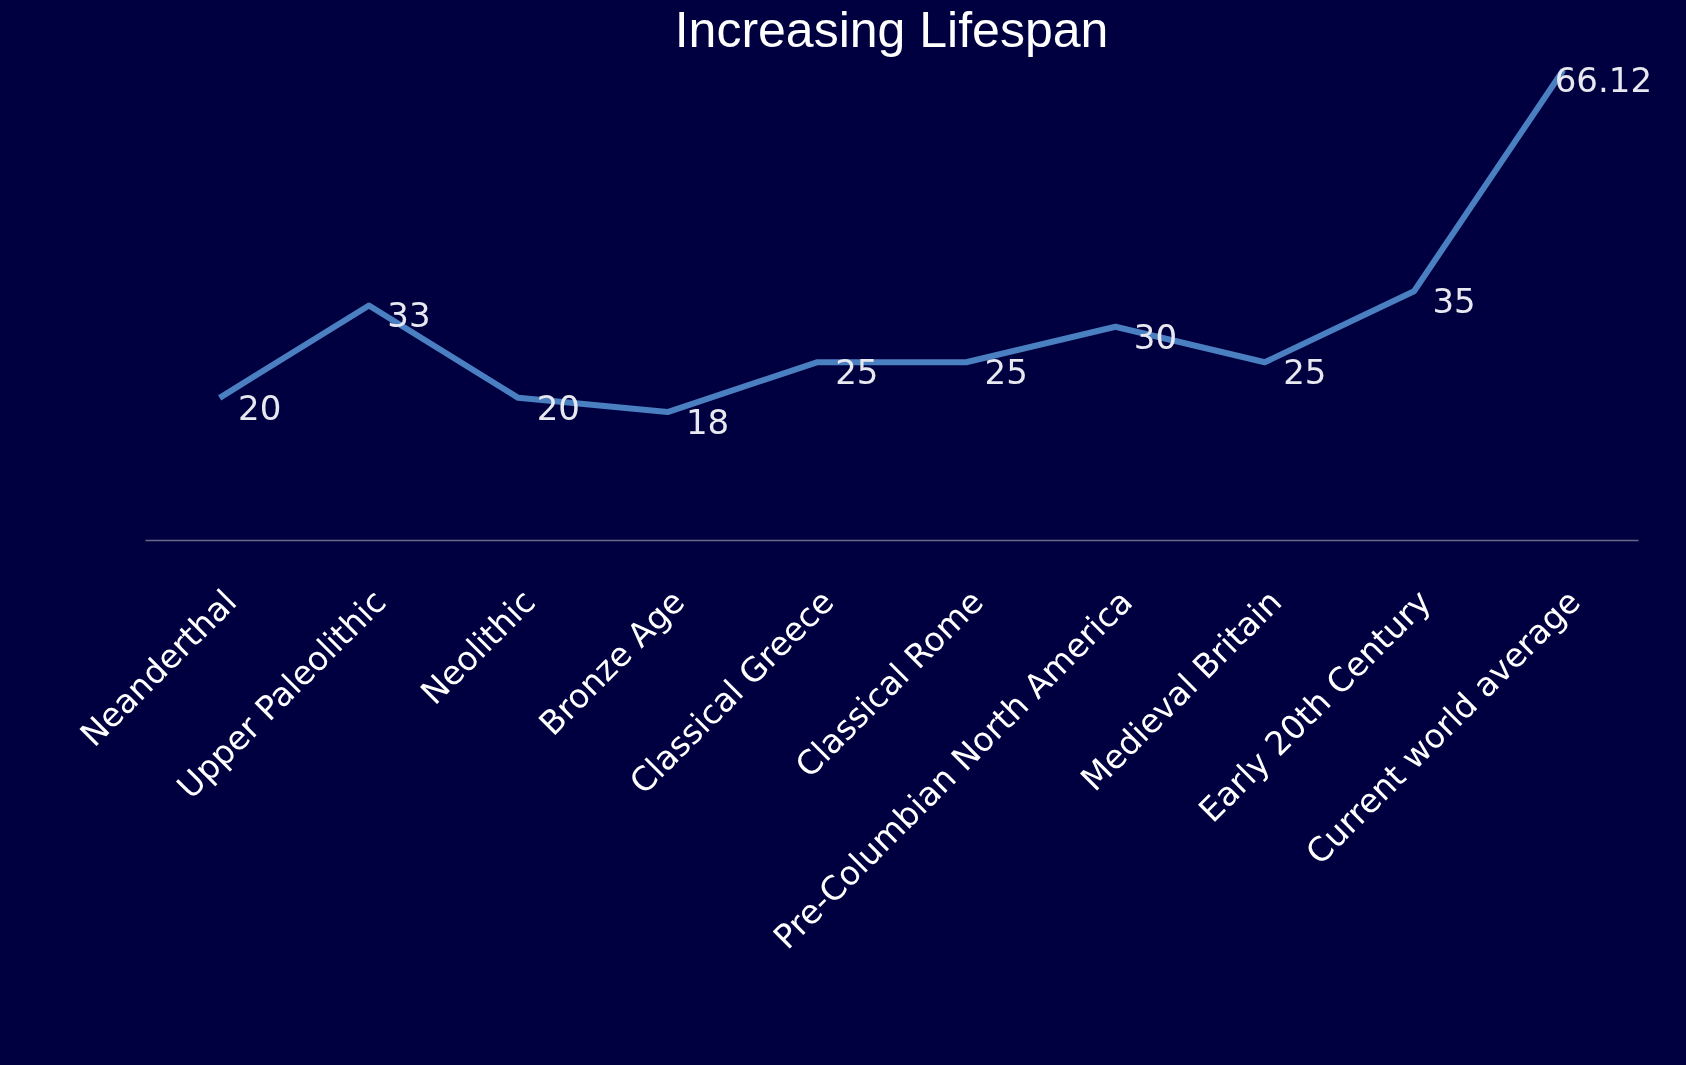  I want to click on chart-title: Increasing Lifespan, so click(891, 30).